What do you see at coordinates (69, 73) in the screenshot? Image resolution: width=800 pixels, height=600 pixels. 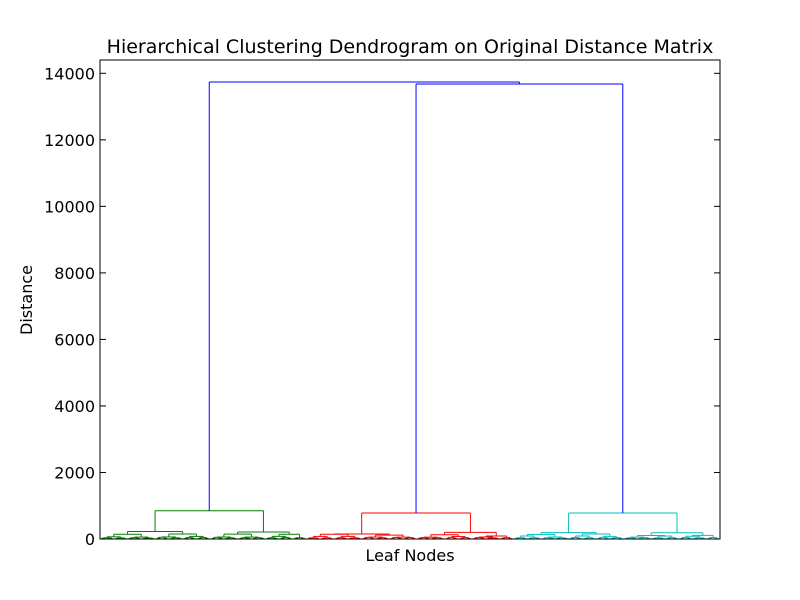 I see `y-tick-label: 14000` at bounding box center [69, 73].